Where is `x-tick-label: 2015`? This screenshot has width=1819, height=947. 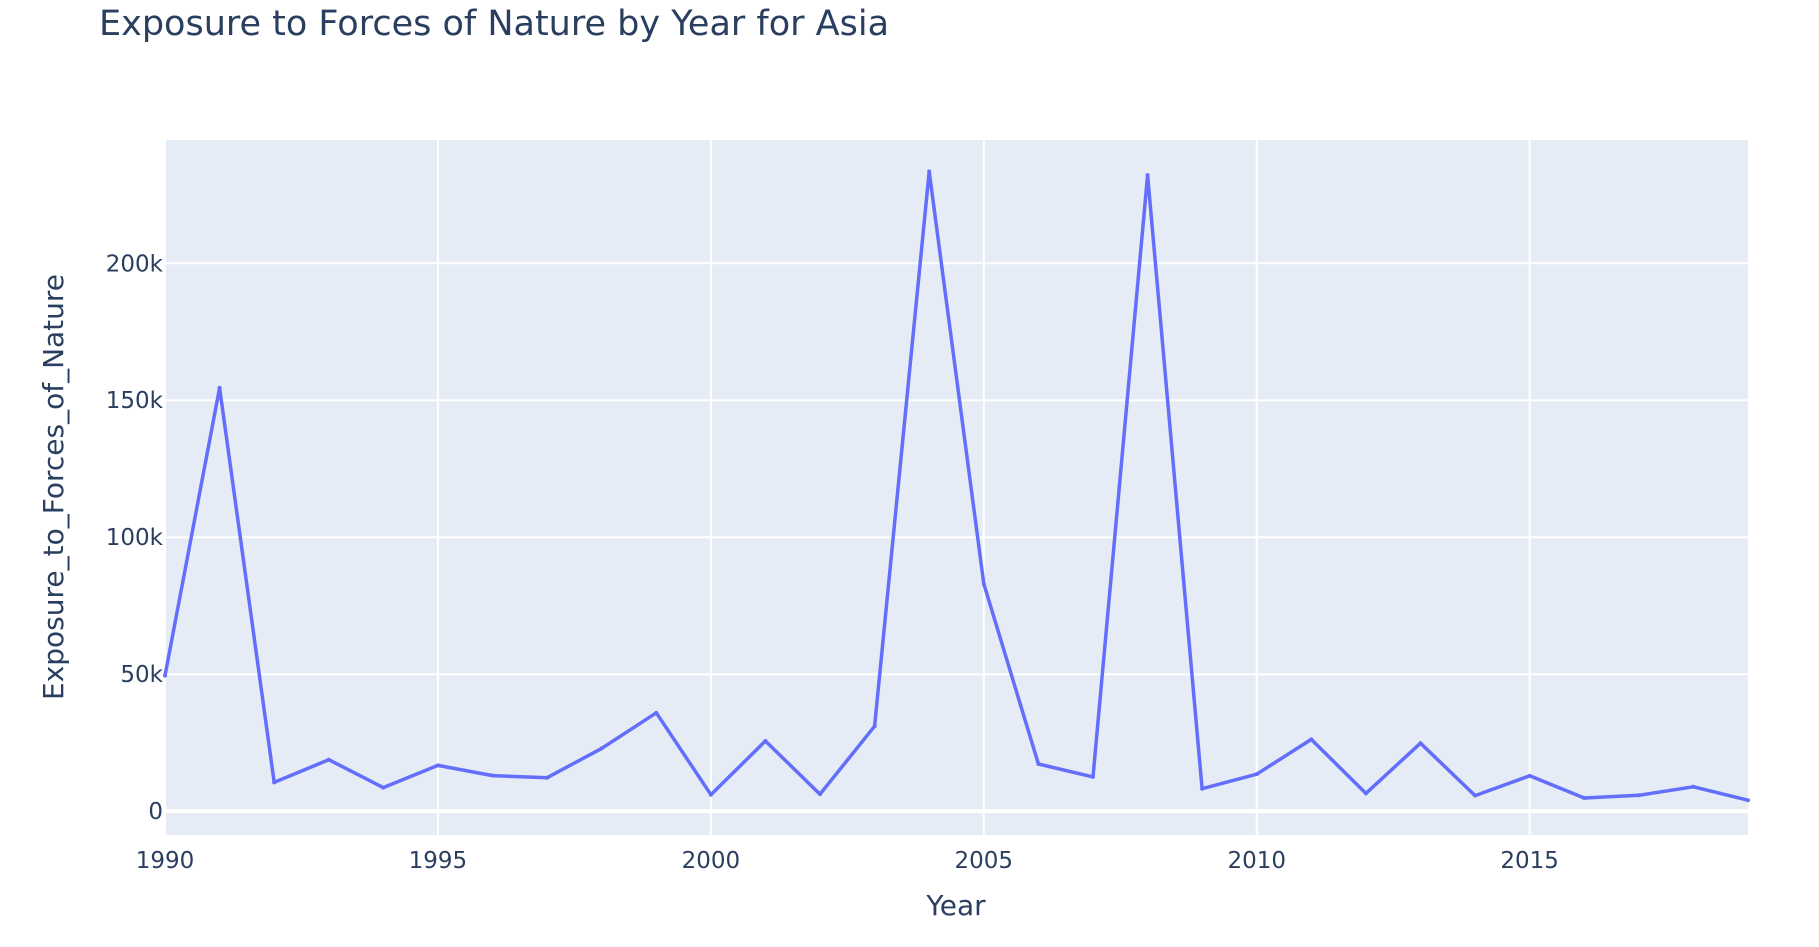 x-tick-label: 2015 is located at coordinates (1529, 861).